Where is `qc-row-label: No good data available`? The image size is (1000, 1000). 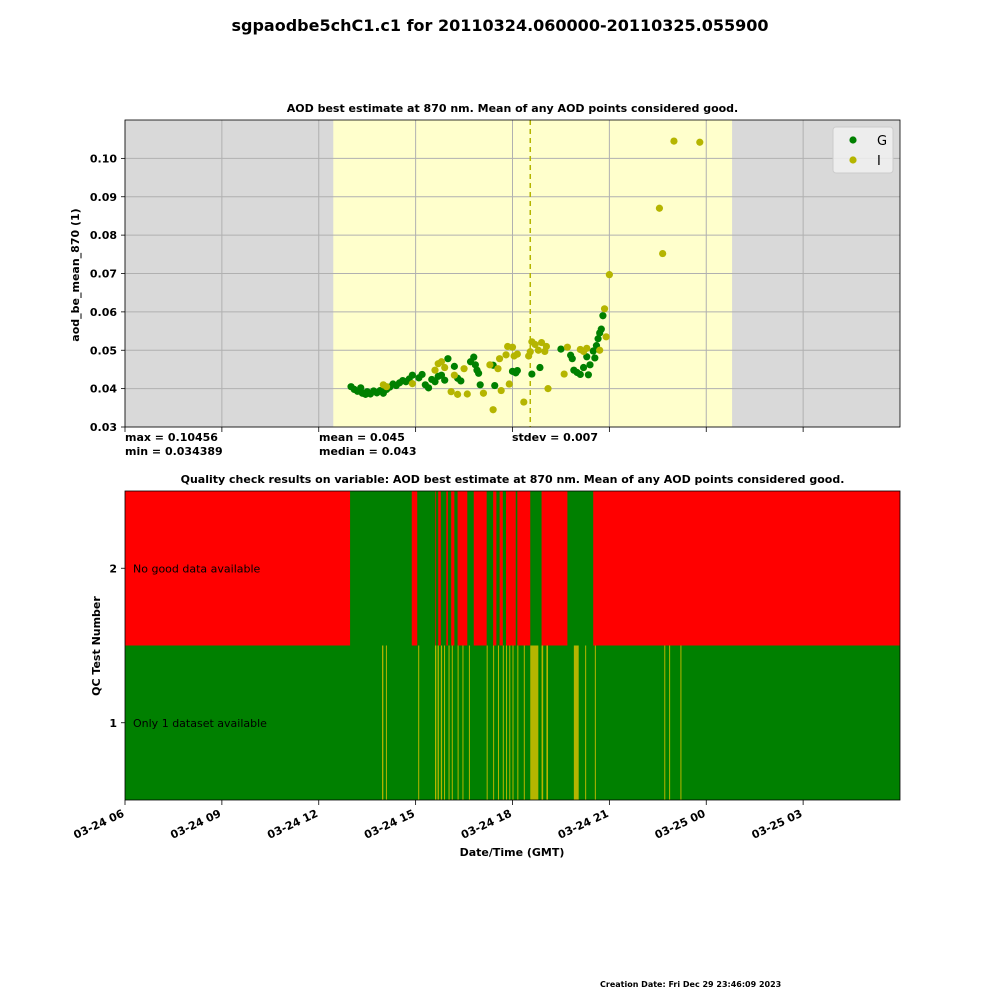 qc-row-label: No good data available is located at coordinates (197, 568).